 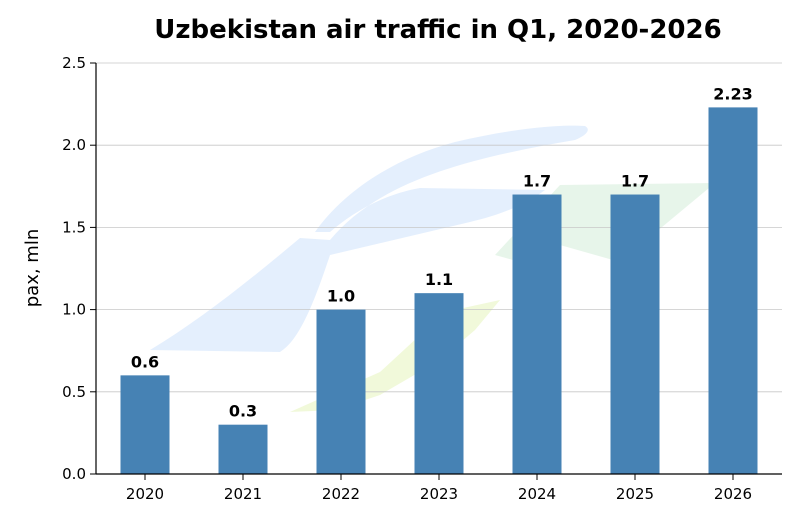 I want to click on data-label-2026: 2.23, so click(x=732, y=93).